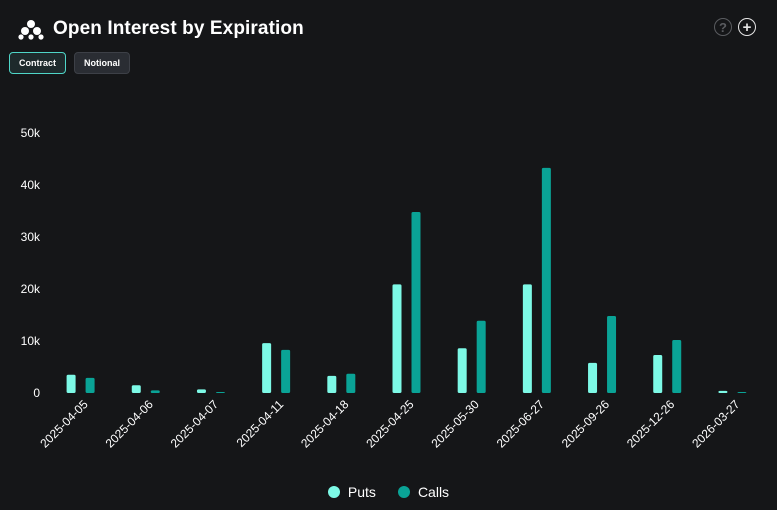  What do you see at coordinates (521, 424) in the screenshot?
I see `x-tick-label: 2025-06-27` at bounding box center [521, 424].